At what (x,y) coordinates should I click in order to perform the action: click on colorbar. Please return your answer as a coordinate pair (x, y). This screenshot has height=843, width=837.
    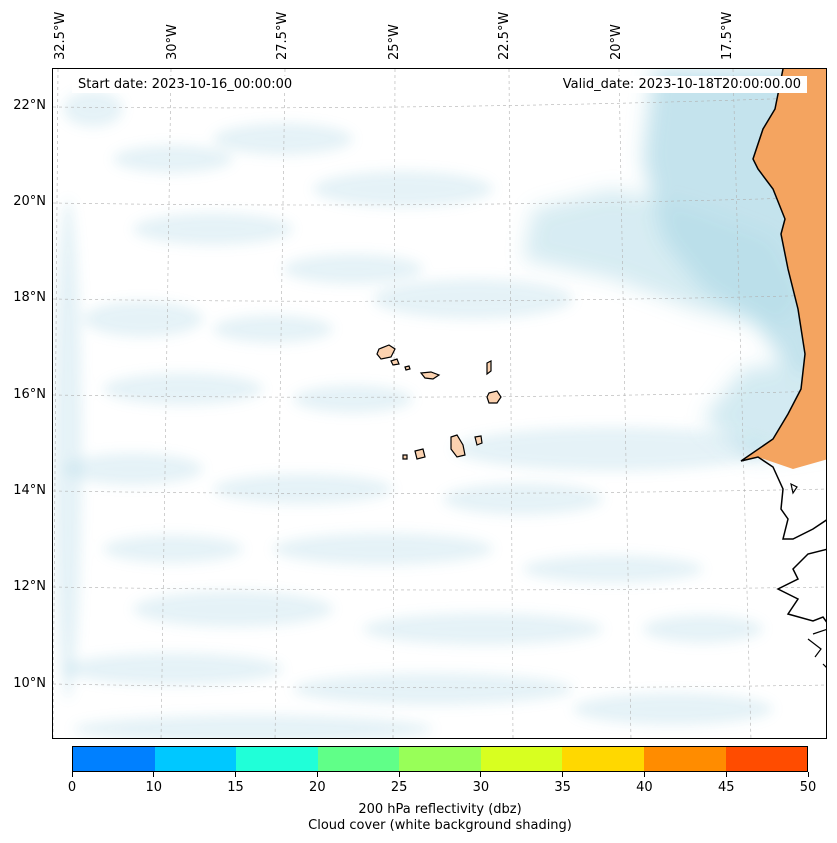
    Looking at the image, I should click on (440, 759).